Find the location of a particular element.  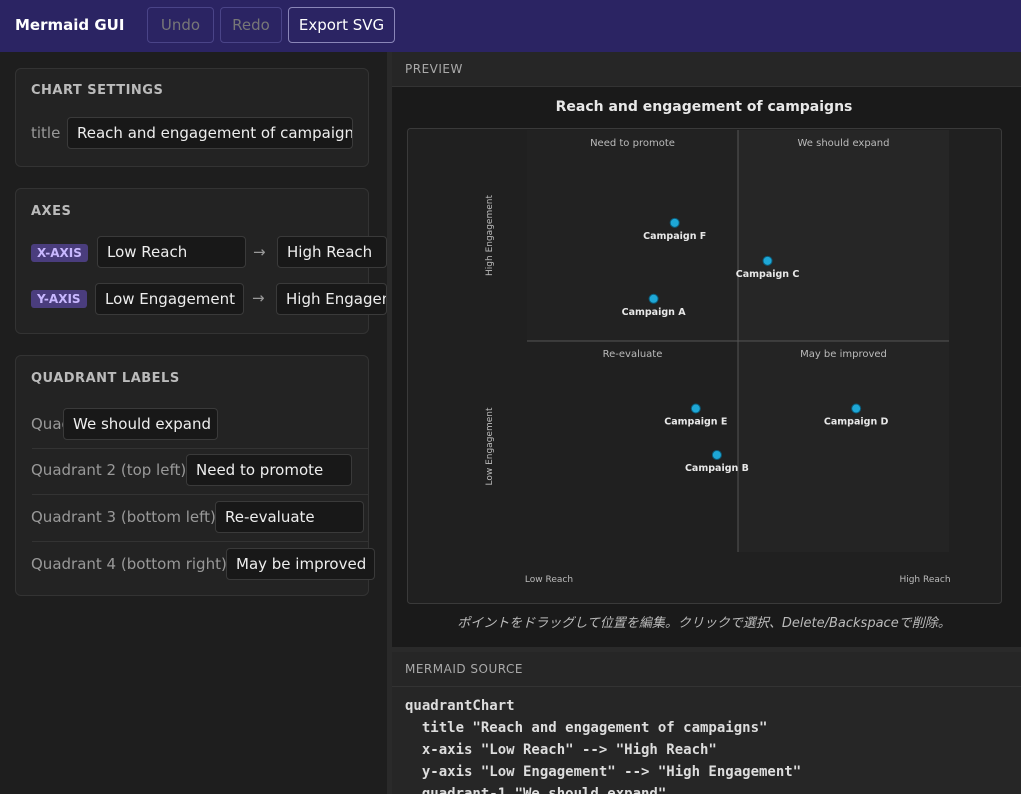

heading: CHART SETTINGS is located at coordinates (97, 90).